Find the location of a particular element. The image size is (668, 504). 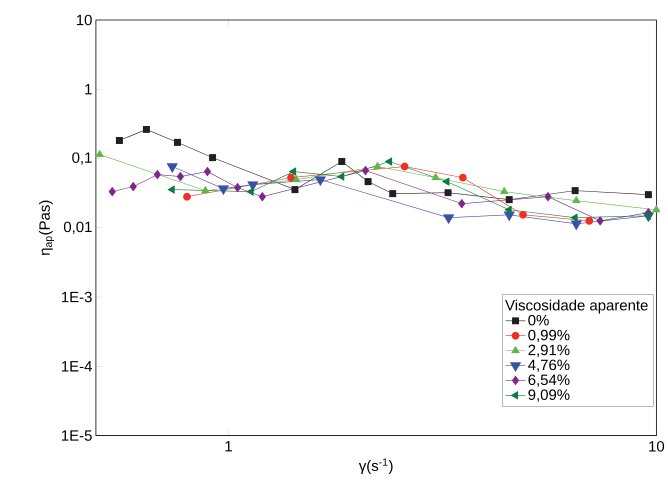

y-axis-title: η$_{ap}$(Pas) is located at coordinates (46, 228).